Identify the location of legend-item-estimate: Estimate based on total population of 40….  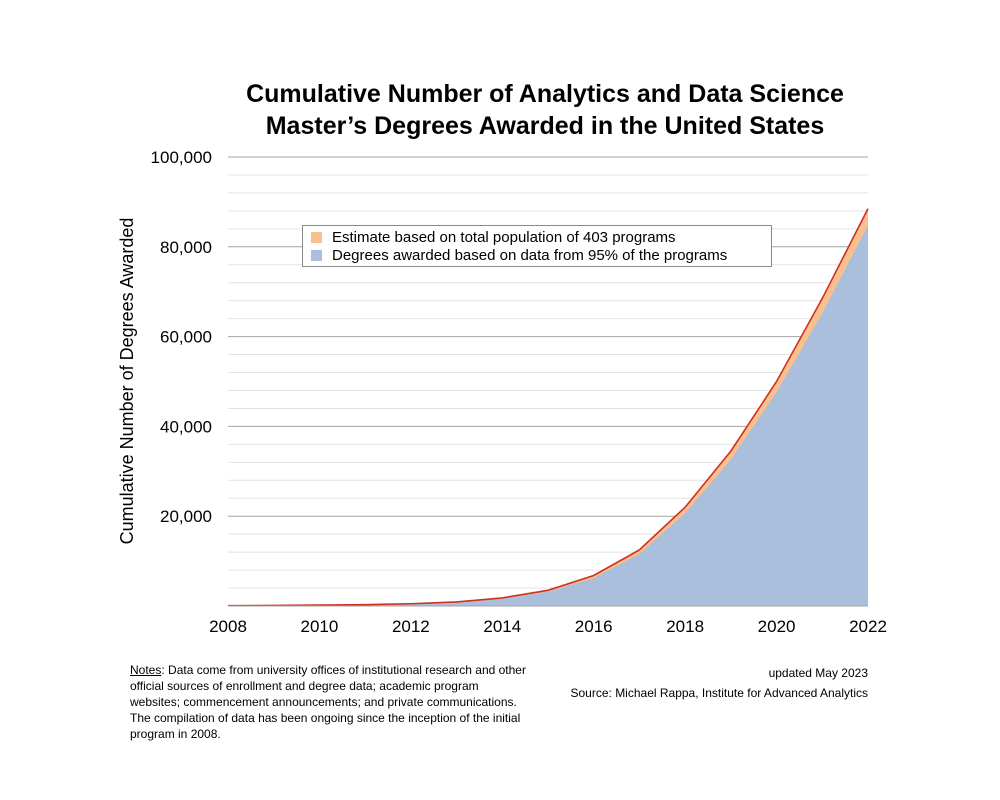
(537, 237).